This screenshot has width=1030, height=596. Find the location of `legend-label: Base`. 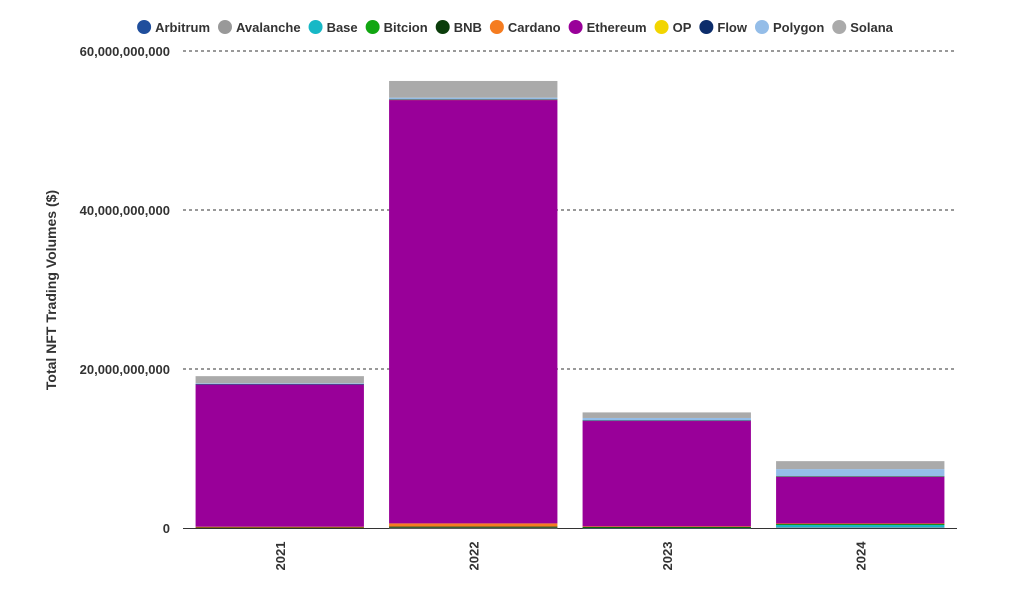

legend-label: Base is located at coordinates (342, 27).